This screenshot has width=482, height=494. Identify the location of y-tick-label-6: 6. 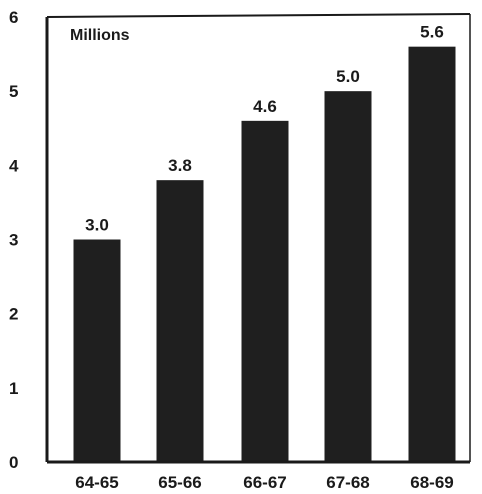
(13, 17).